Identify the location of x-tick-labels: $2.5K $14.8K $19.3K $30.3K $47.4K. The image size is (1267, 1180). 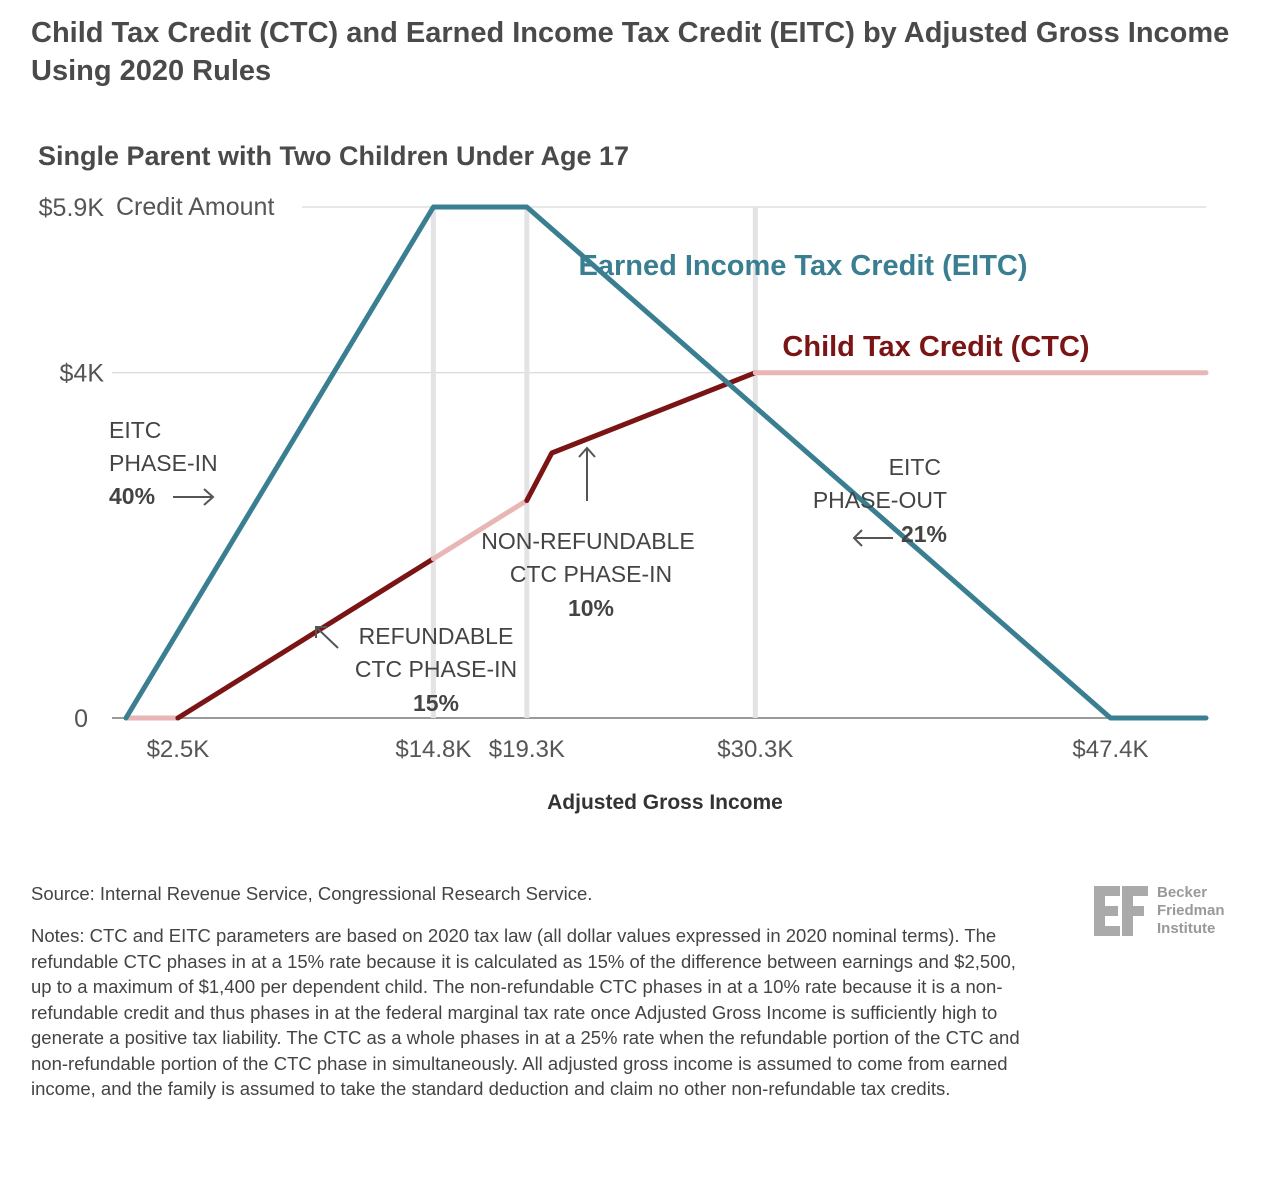
(648, 749).